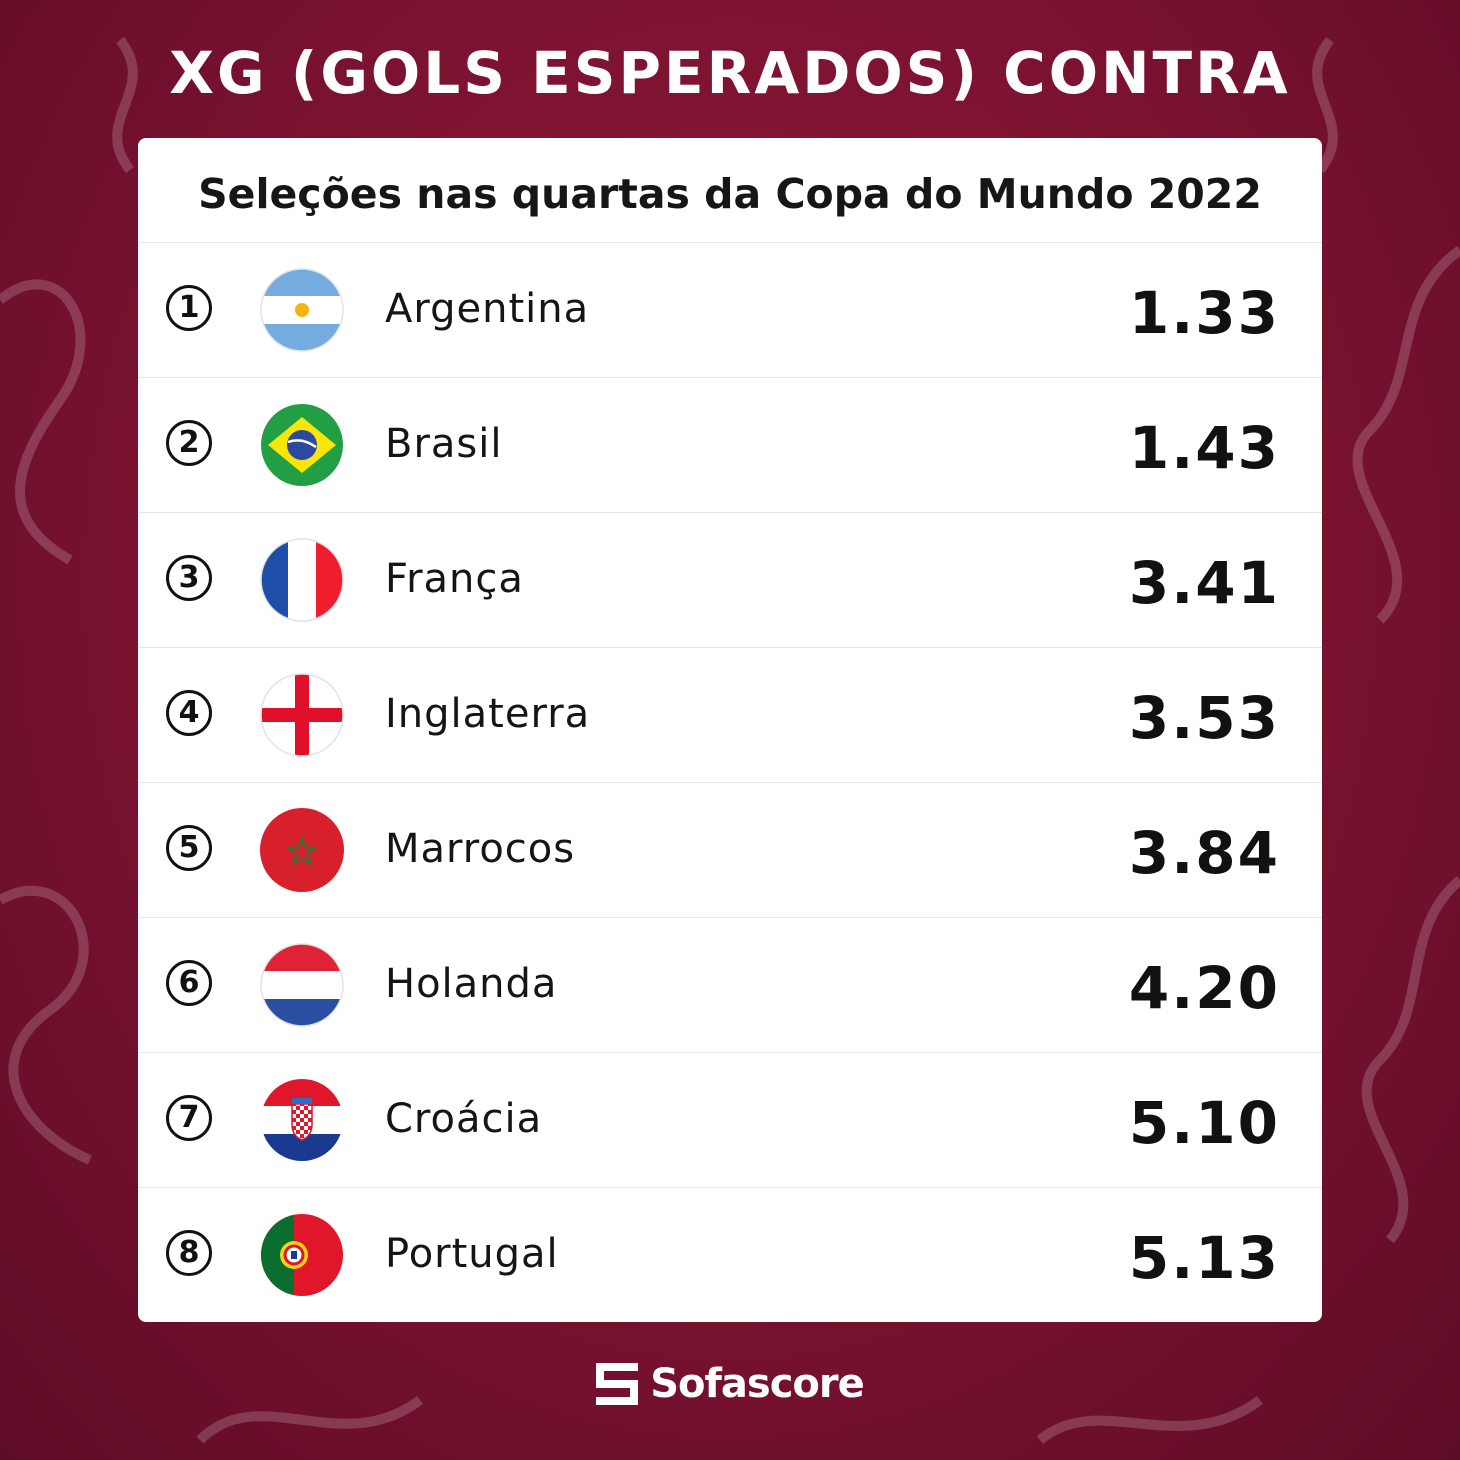 The width and height of the screenshot is (1460, 1460). Describe the element at coordinates (730, 73) in the screenshot. I see `page-headline: XG (GOLS ESPERADOS) CONTRA` at that location.